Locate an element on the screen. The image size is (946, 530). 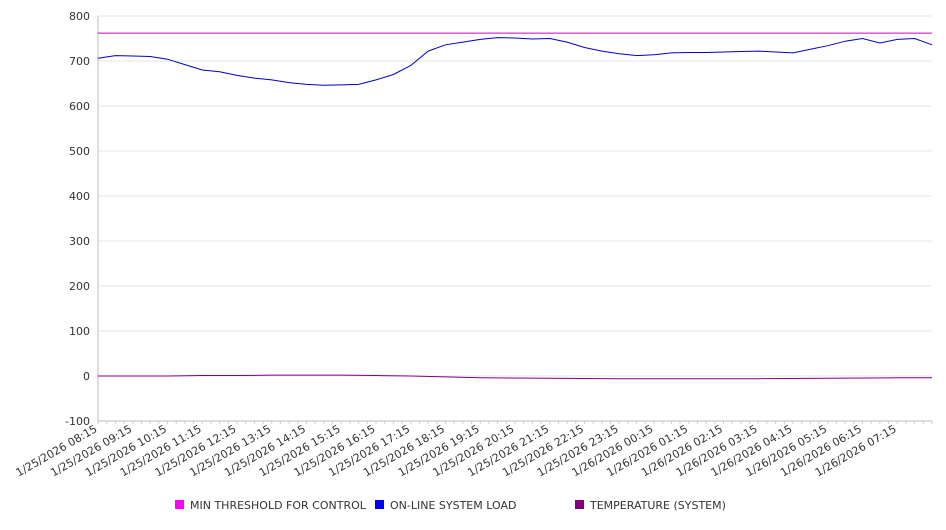
y-tick-label: 500 is located at coordinates (79, 151).